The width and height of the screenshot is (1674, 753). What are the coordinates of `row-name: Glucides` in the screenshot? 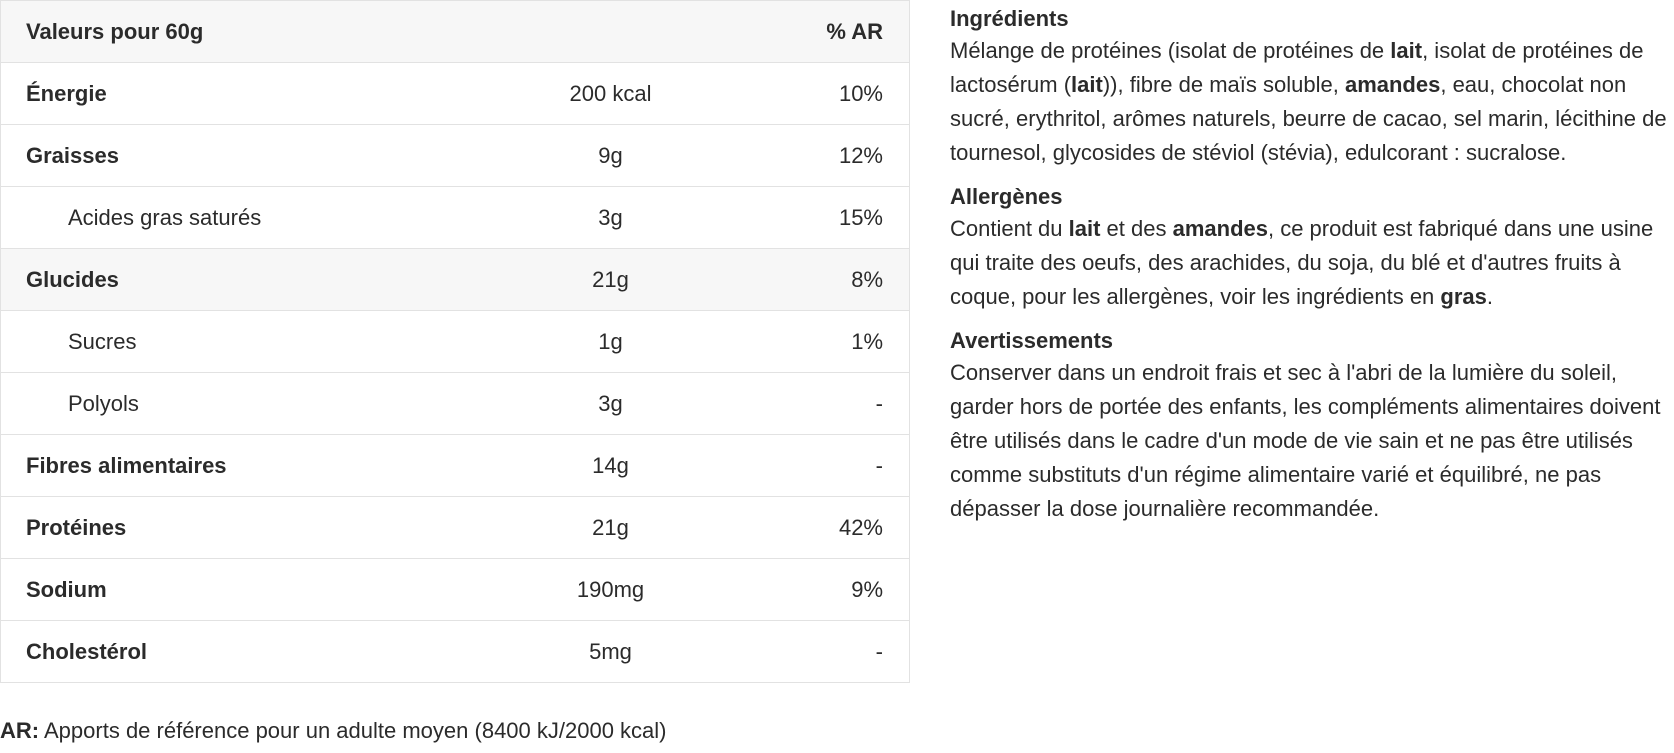 It's located at (235, 279).